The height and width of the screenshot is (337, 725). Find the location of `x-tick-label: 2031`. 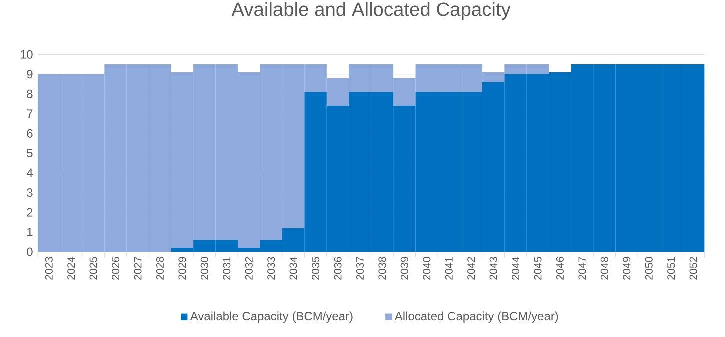

x-tick-label: 2031 is located at coordinates (227, 268).